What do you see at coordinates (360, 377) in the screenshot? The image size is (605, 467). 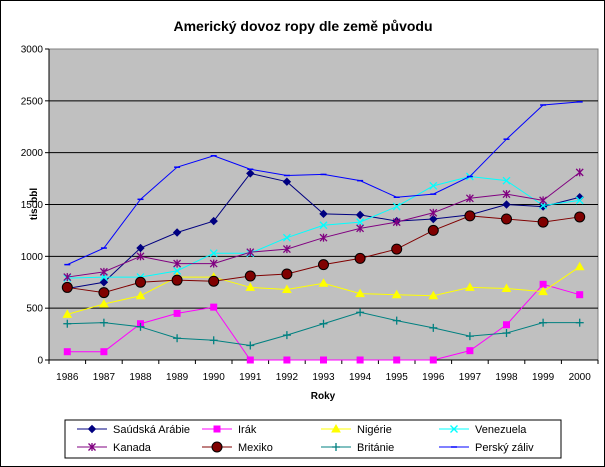 I see `x-tick-label: 1994` at bounding box center [360, 377].